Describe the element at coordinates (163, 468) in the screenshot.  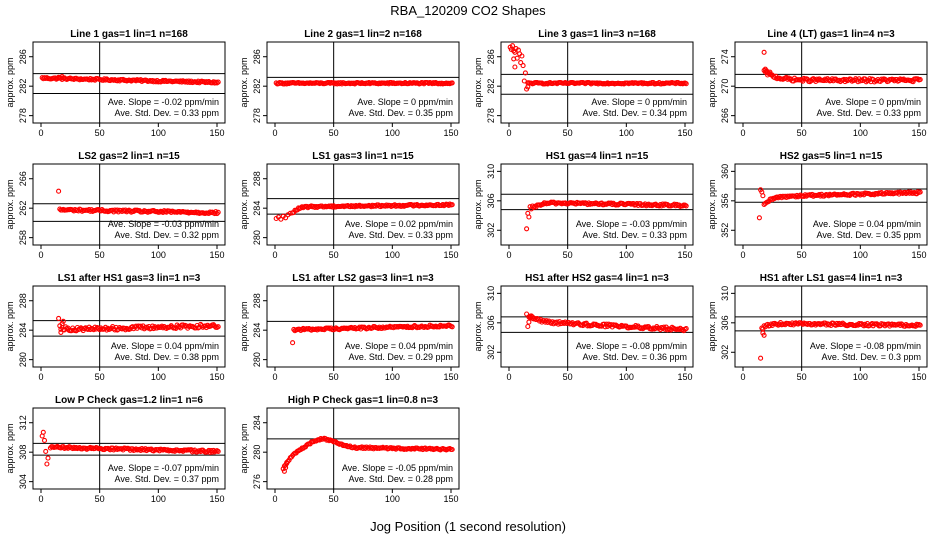
I see `slope-annotation: Ave. Slope = -0.07 ppm/min` at that location.